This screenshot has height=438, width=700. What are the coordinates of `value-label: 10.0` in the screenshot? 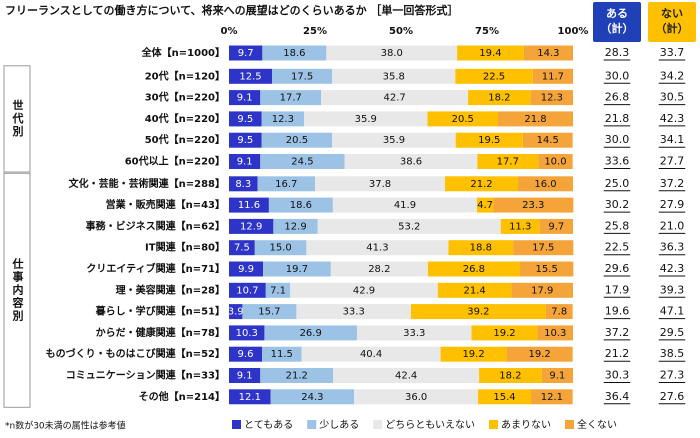 It's located at (555, 162).